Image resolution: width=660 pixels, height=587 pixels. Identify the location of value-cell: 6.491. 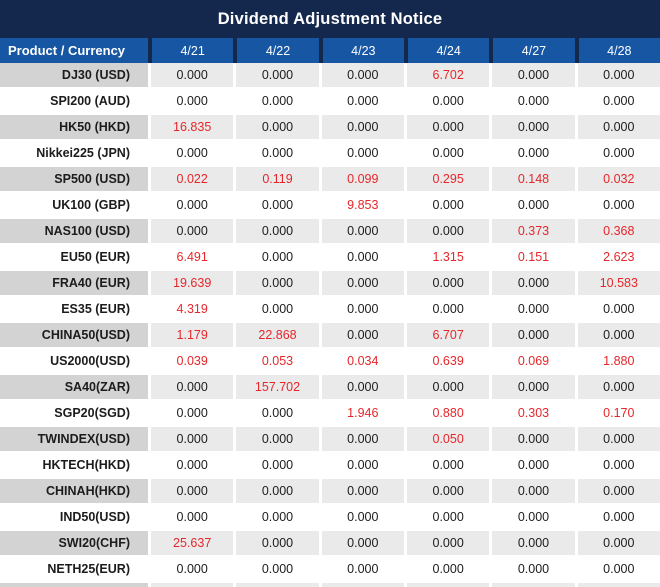
(191, 258).